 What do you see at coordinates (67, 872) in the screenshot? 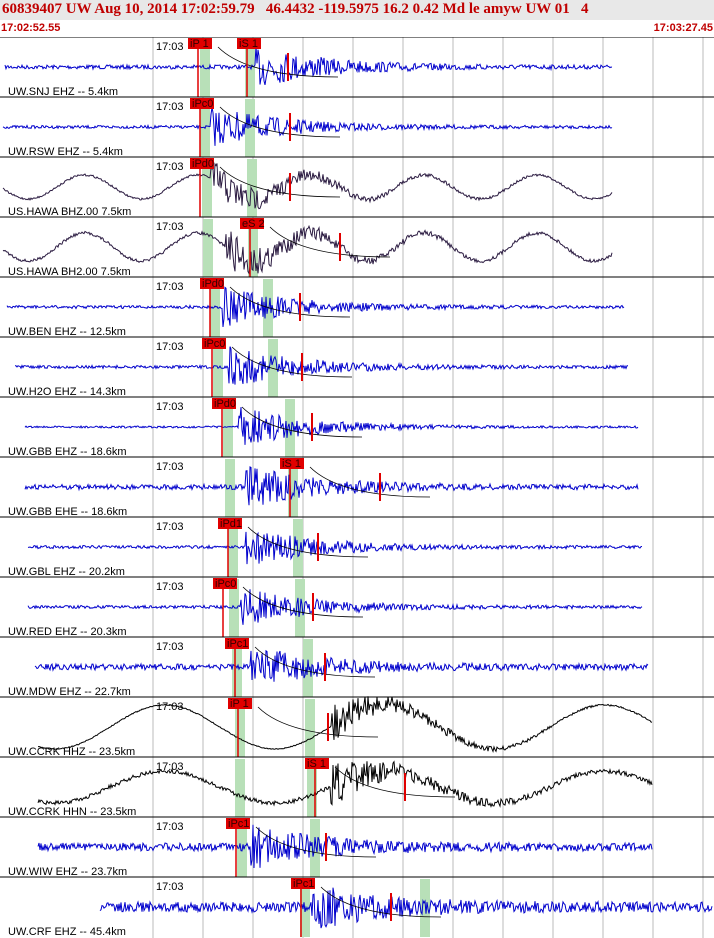
I see `station-label: UW.WIW EHZ -- 23.7km` at bounding box center [67, 872].